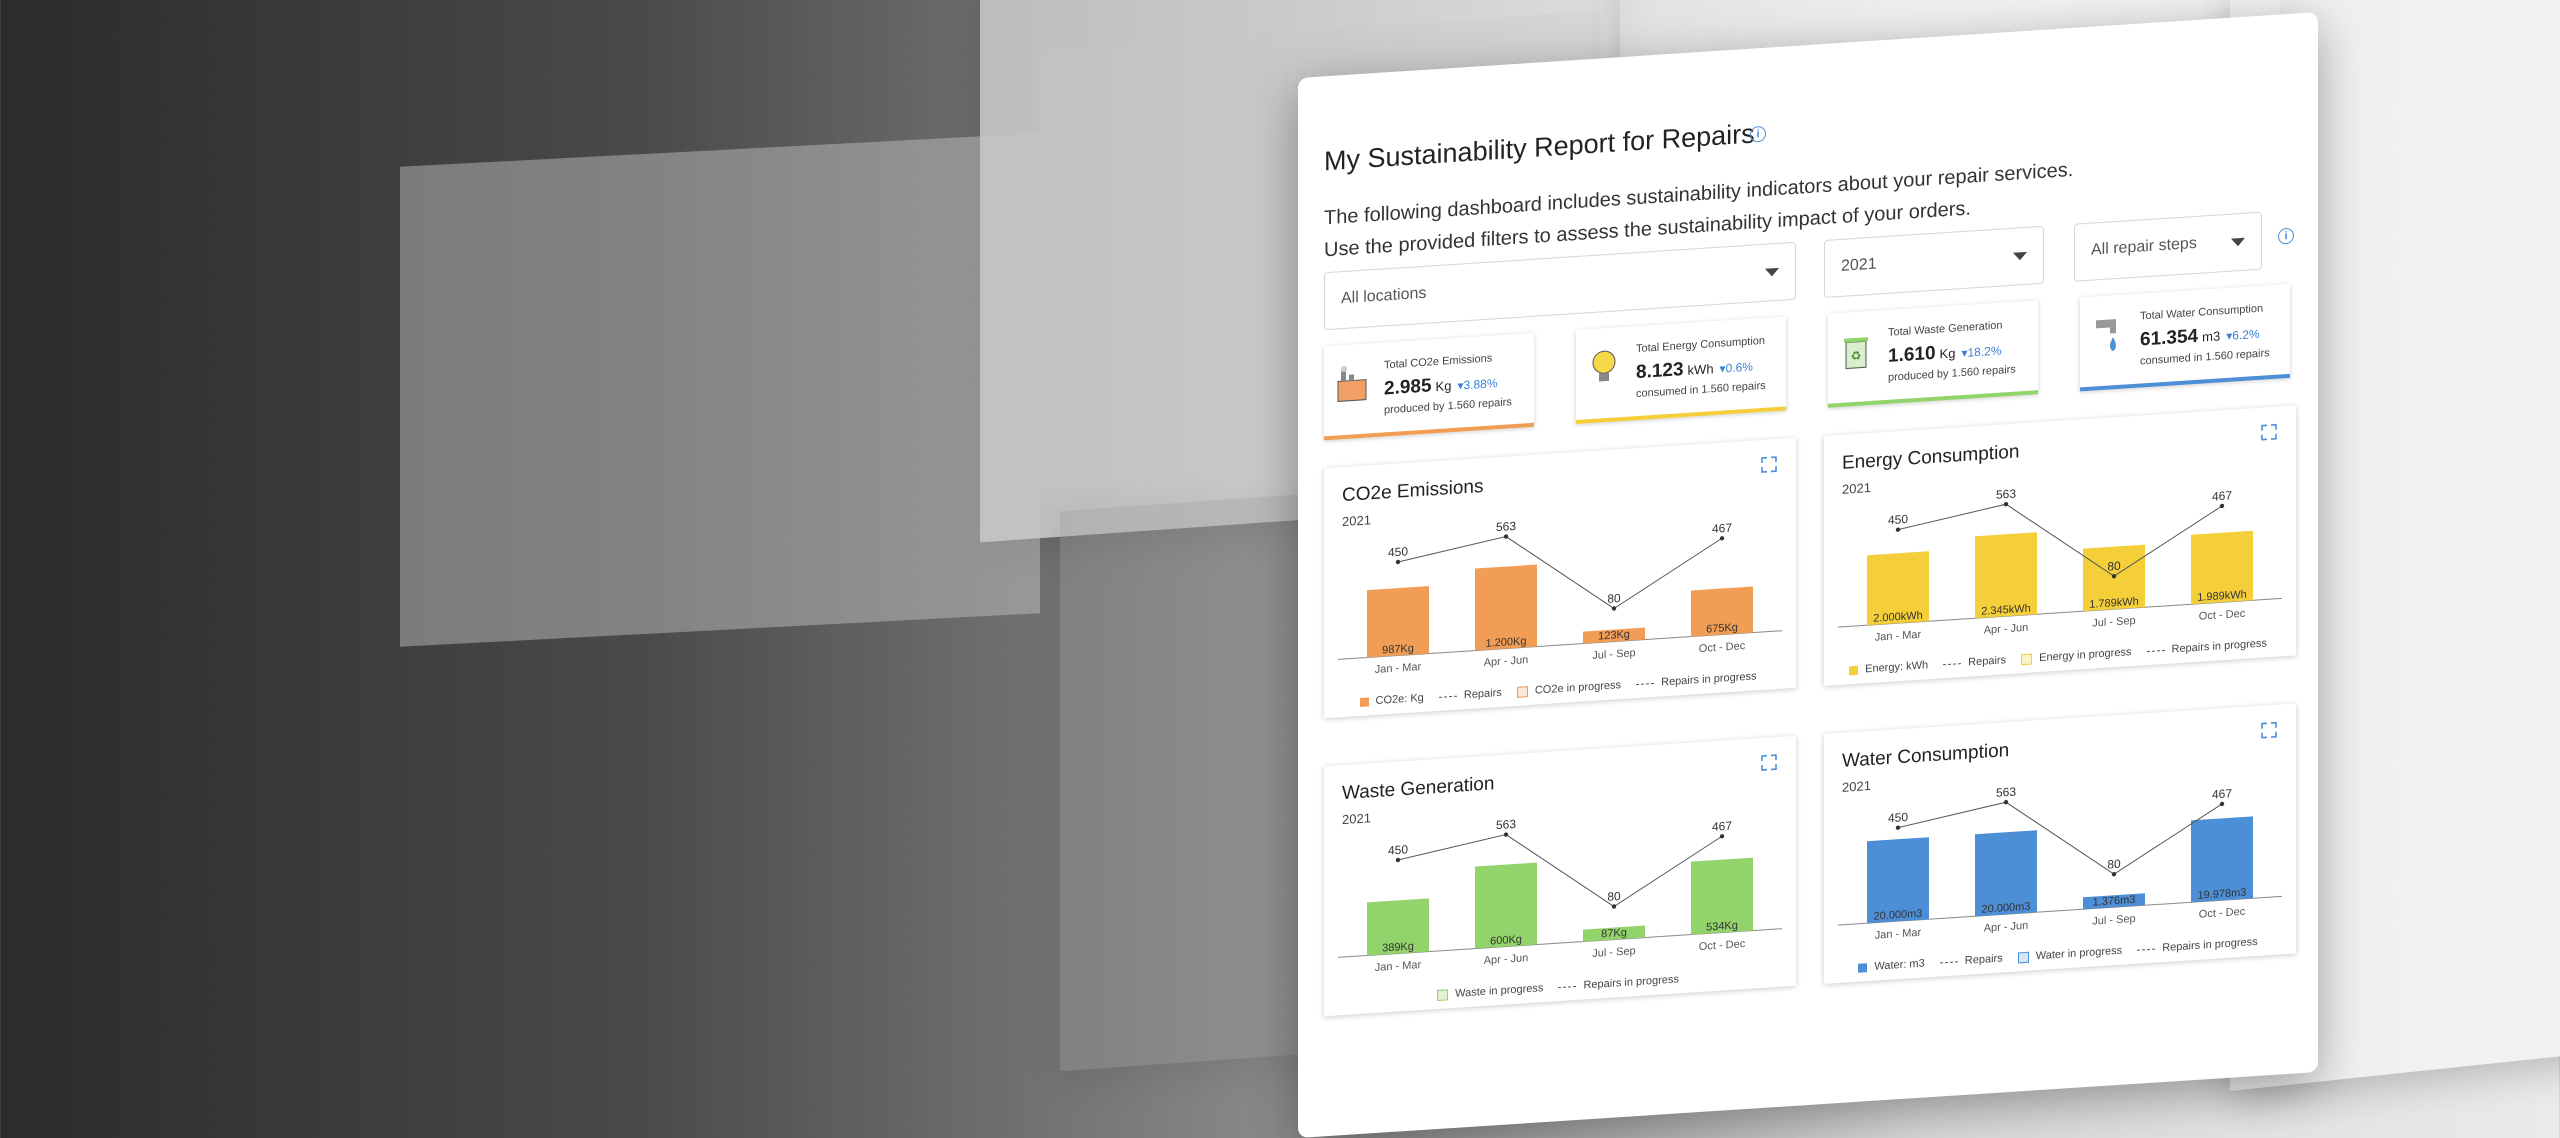 The image size is (2560, 1138). Describe the element at coordinates (1506, 642) in the screenshot. I see `bar-value-label: 1.200Kg` at that location.